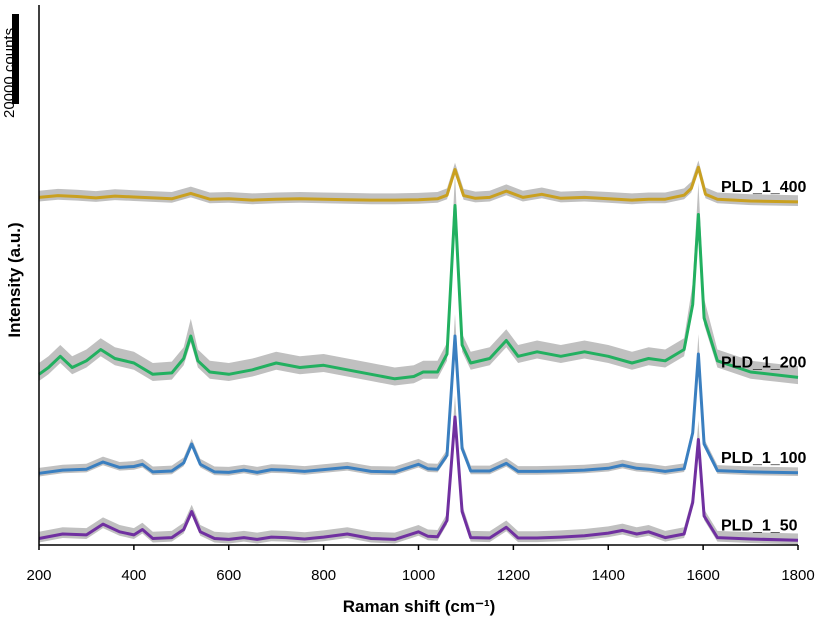  I want to click on x-ticks: 200 400 600 800 1000 1200 1400 1600 1800, so click(420, 564).